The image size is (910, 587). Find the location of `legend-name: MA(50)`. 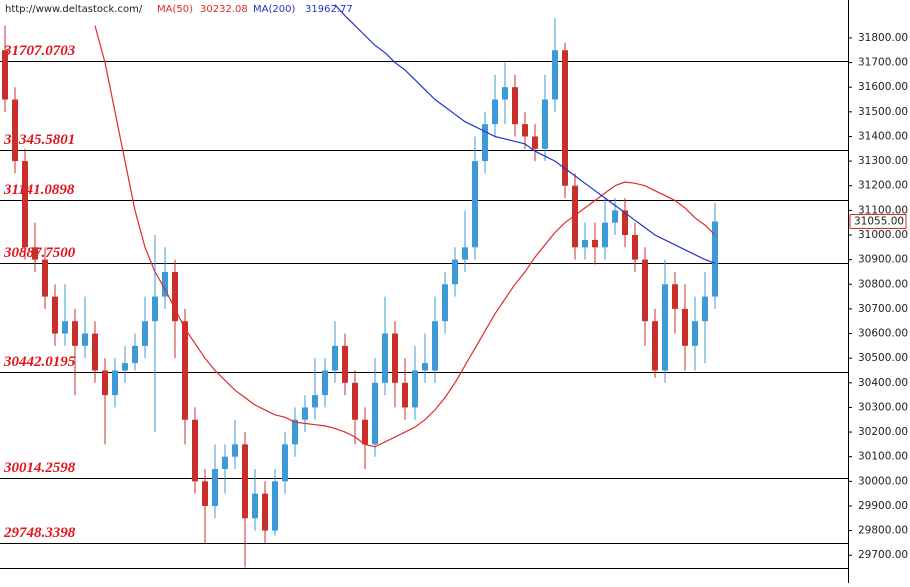

legend-name: MA(50) is located at coordinates (175, 9).